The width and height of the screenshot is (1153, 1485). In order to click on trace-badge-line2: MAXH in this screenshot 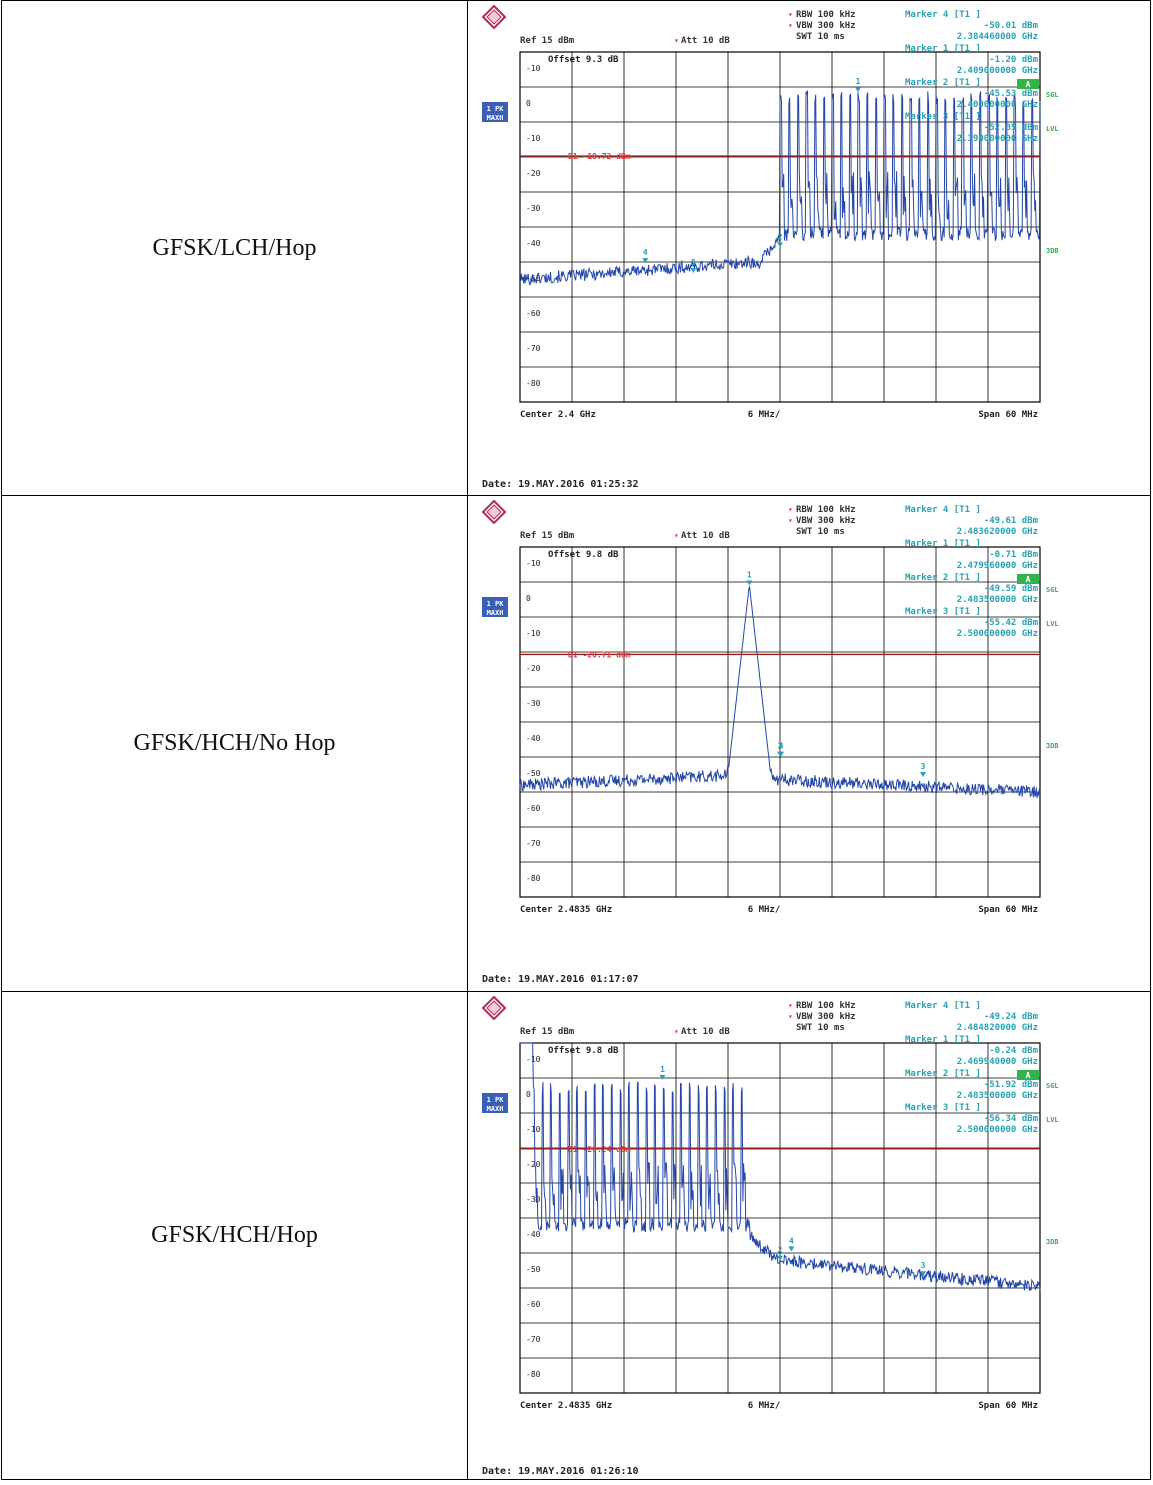, I will do `click(495, 118)`.